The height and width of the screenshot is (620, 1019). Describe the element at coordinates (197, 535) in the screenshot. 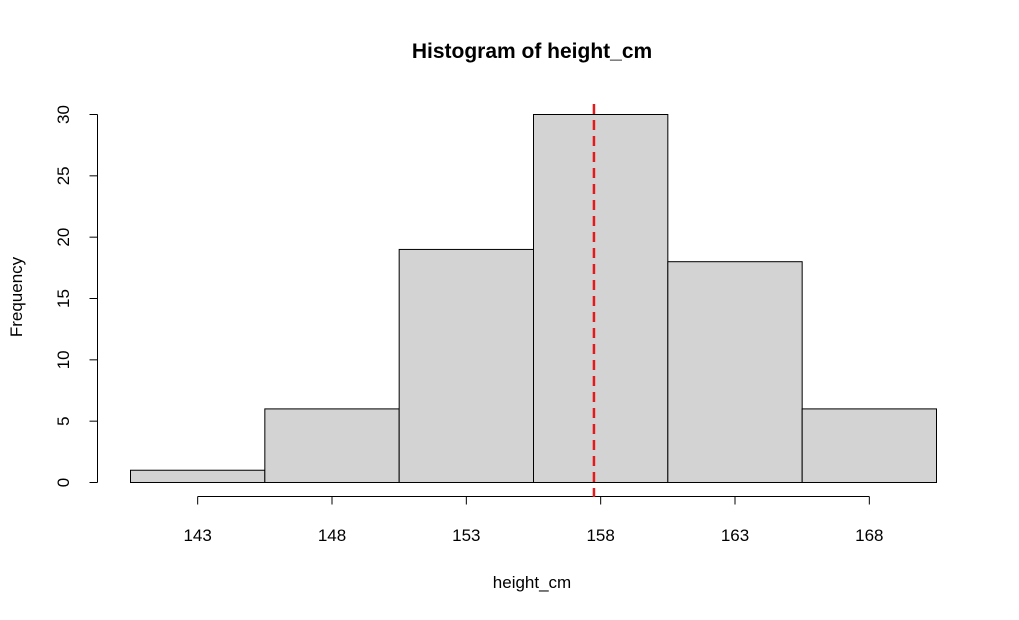

I see `x-tick-label: 143` at that location.